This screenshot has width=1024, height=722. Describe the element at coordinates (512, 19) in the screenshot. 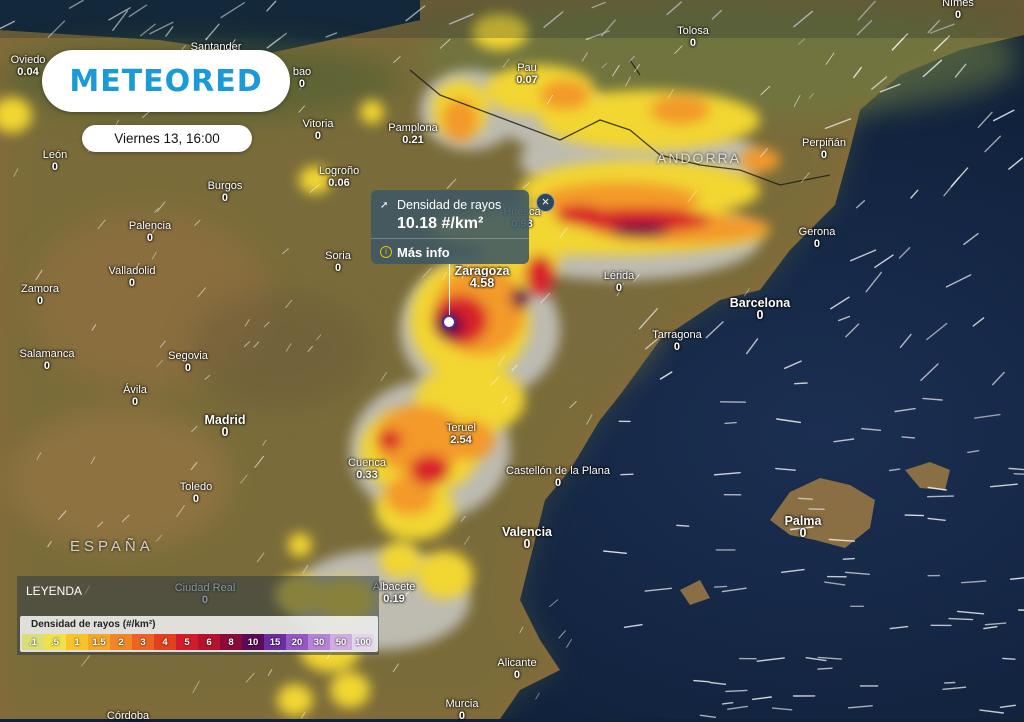

I see `top-bar` at that location.